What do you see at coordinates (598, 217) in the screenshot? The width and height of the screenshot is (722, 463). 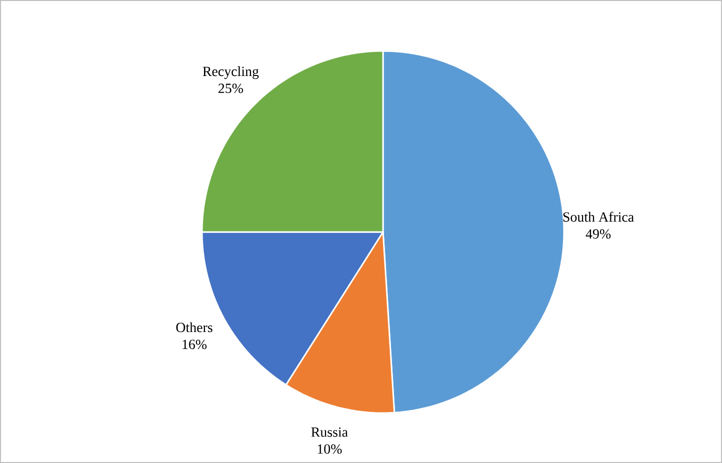 I see `slice-label: South Africa` at bounding box center [598, 217].